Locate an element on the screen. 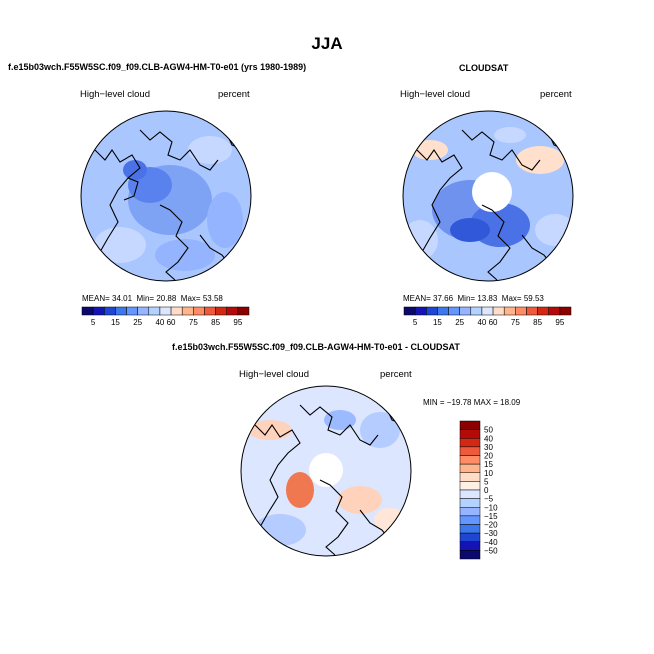 The height and width of the screenshot is (654, 654). obs-stats: MEAN= 37.66 Min= 13.83 Max= 59.53 is located at coordinates (473, 298).